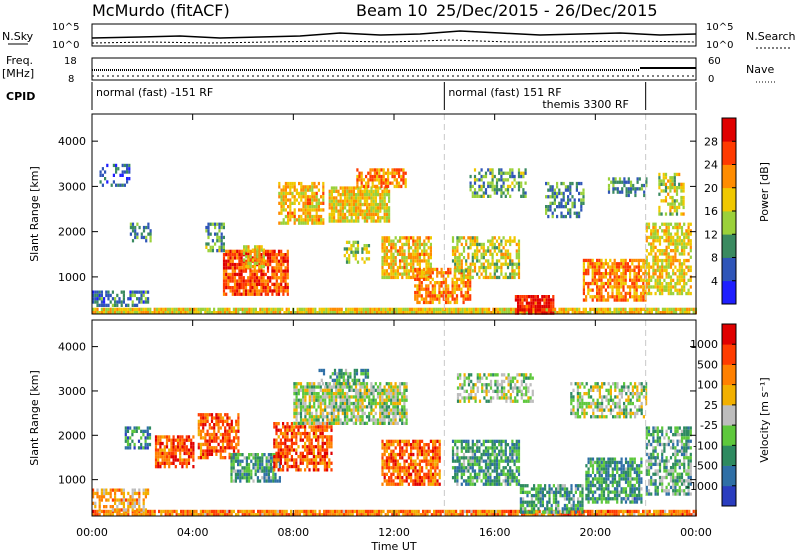  Describe the element at coordinates (71, 79) in the screenshot. I see `freq-tick-bottom: 8` at that location.